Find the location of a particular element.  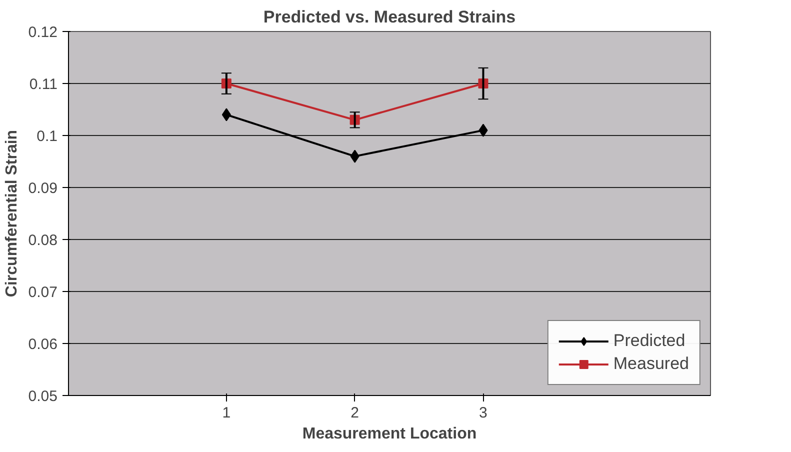

x-axis-title: Measurement Location is located at coordinates (389, 434).